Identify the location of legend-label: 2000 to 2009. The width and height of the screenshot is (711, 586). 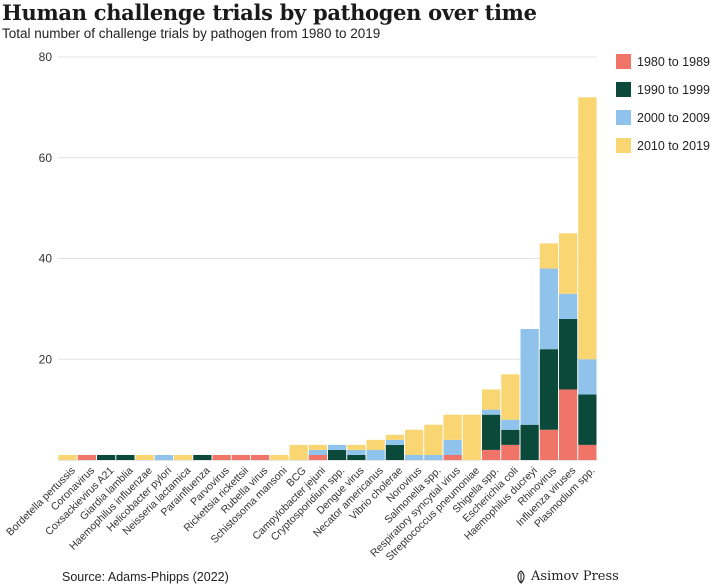
(673, 117).